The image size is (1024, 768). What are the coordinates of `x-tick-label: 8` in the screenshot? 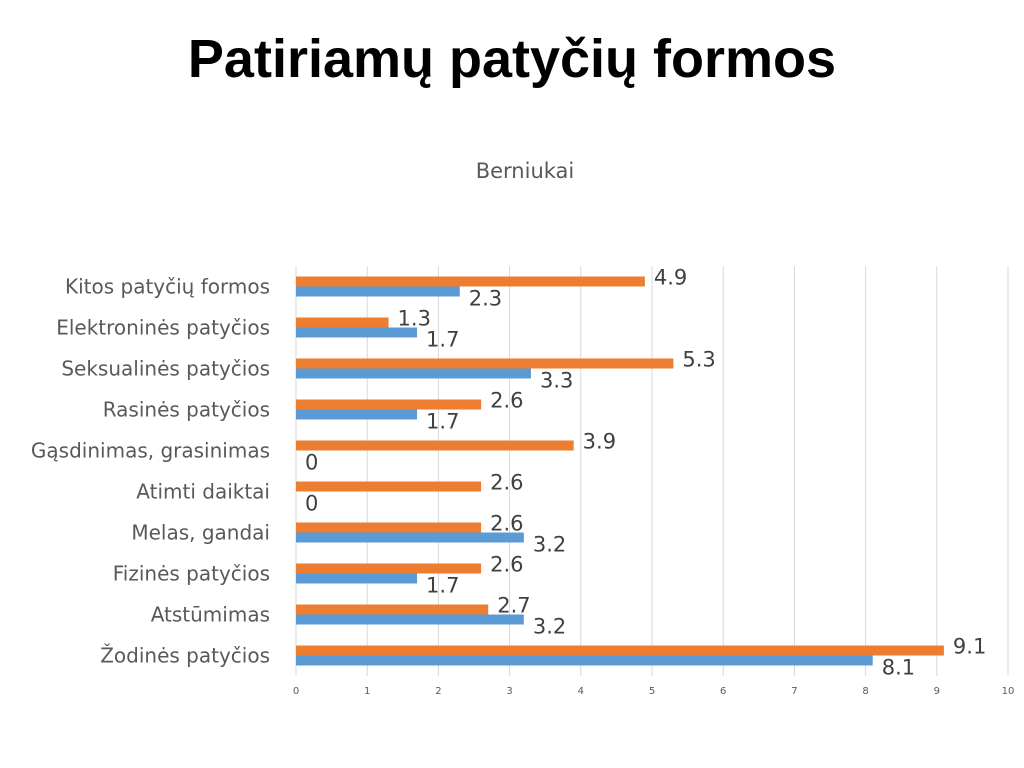 It's located at (865, 691).